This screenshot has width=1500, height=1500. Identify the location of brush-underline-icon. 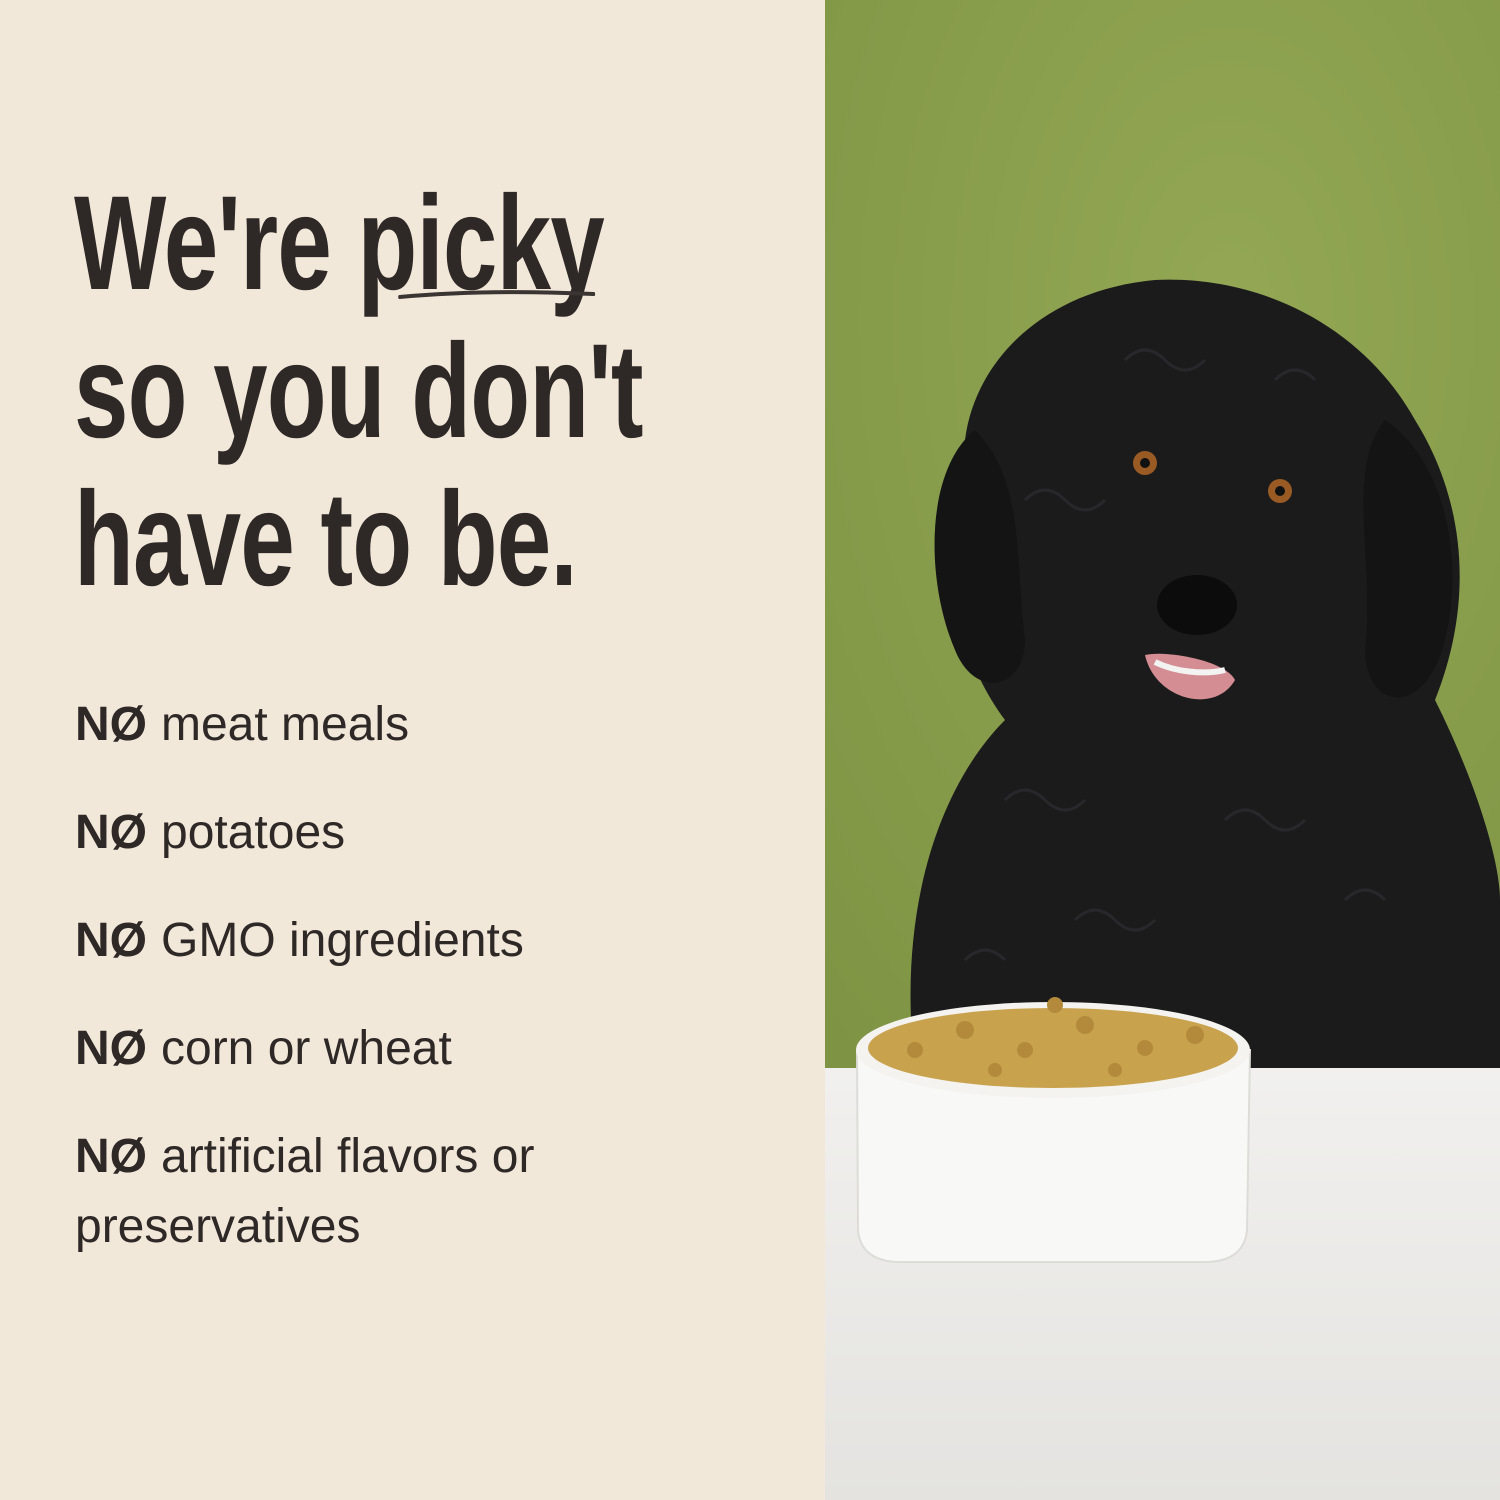
(497, 294).